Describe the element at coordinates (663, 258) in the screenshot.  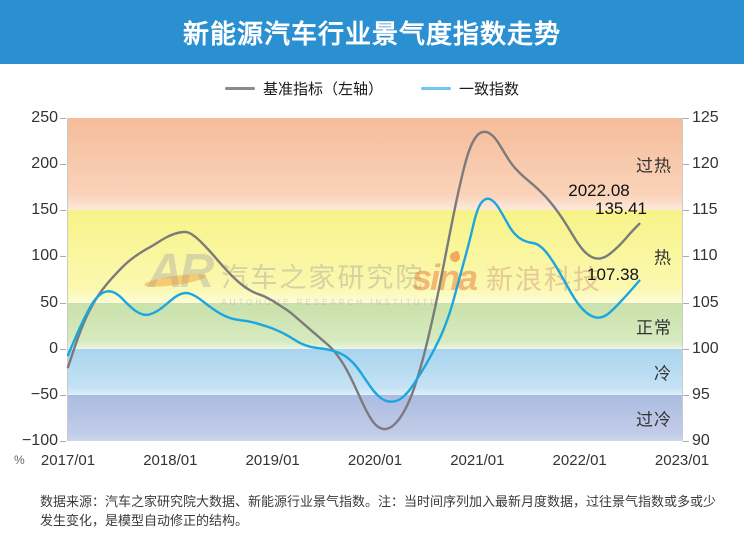
I see `band-label-热: 热` at that location.